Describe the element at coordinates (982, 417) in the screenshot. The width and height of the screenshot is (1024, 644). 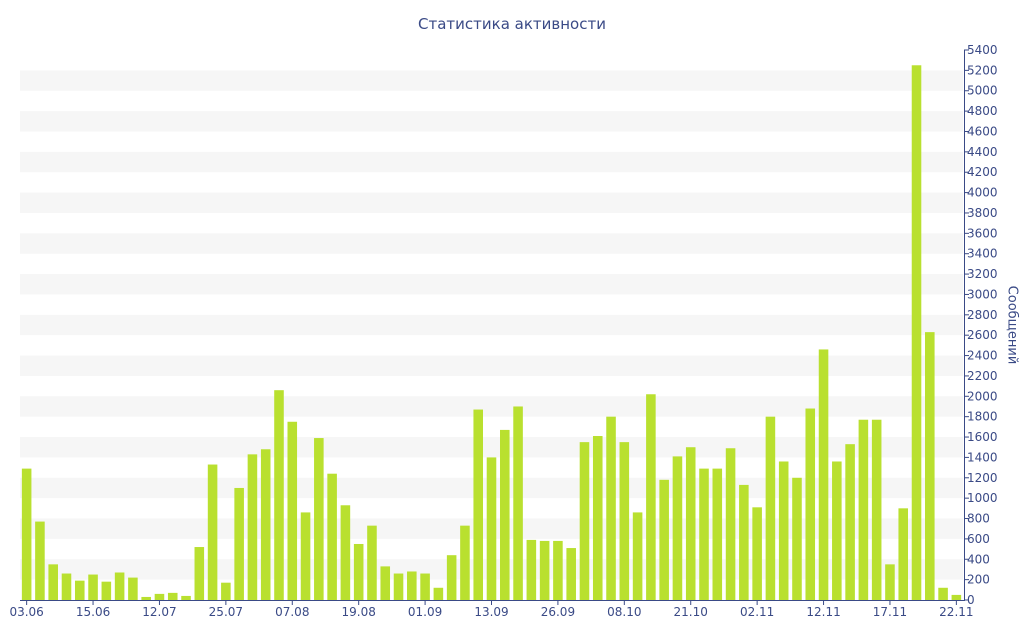
I see `y-tick-label: 1800` at that location.